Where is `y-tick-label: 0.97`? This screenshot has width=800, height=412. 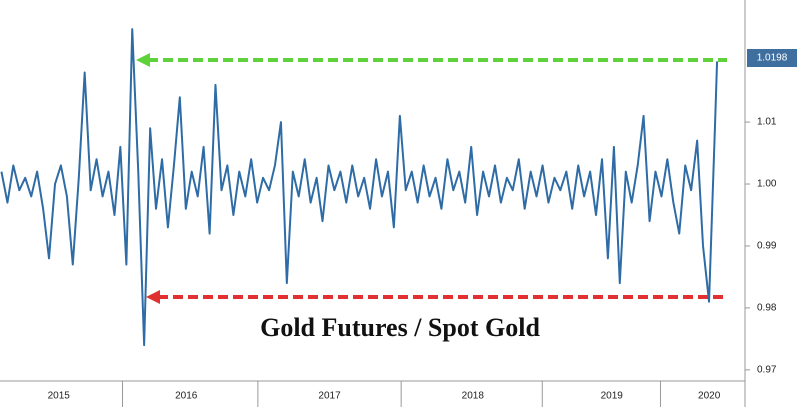
y-tick-label: 0.97 is located at coordinates (767, 369).